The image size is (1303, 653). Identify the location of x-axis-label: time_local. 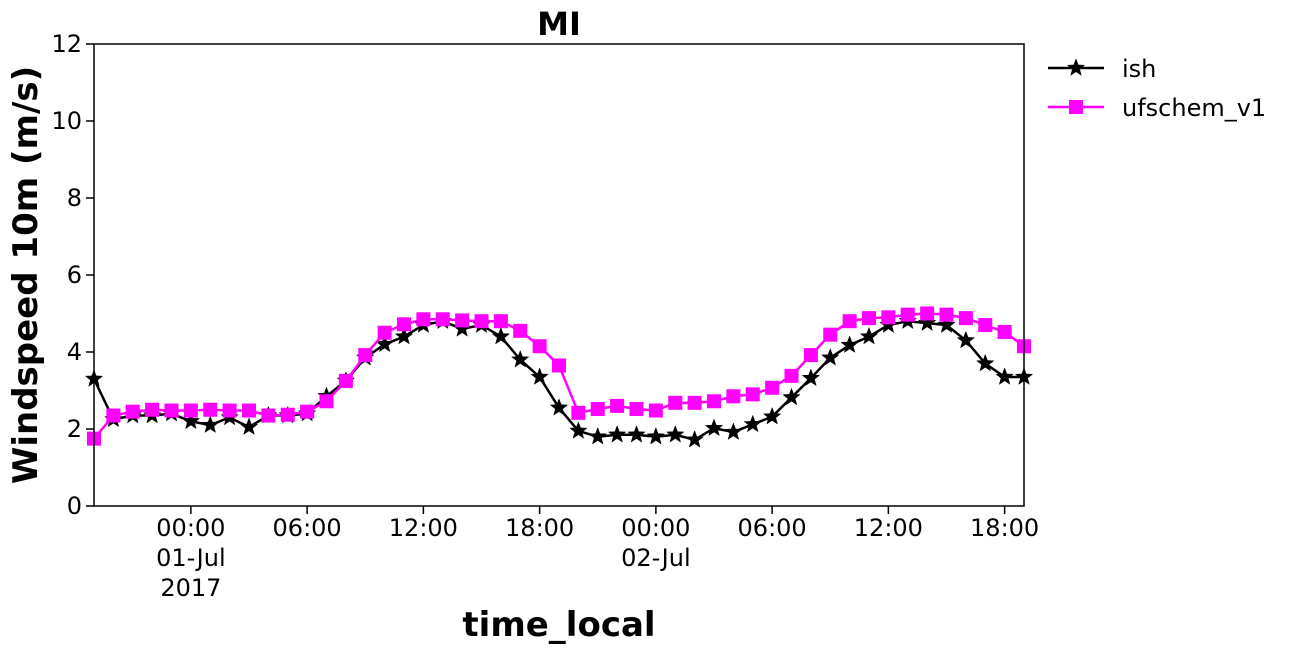
(558, 625).